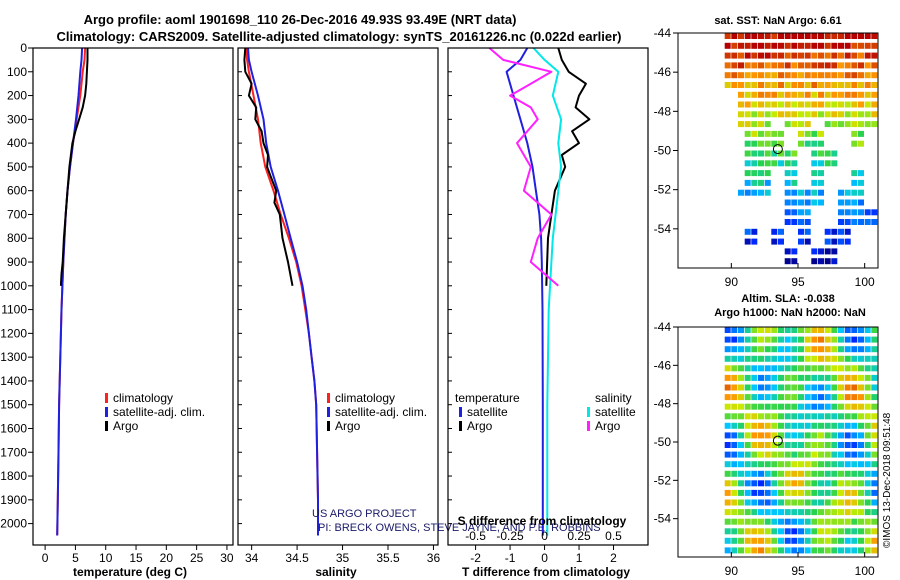  I want to click on legend-s-argo-swatch, so click(588, 426).